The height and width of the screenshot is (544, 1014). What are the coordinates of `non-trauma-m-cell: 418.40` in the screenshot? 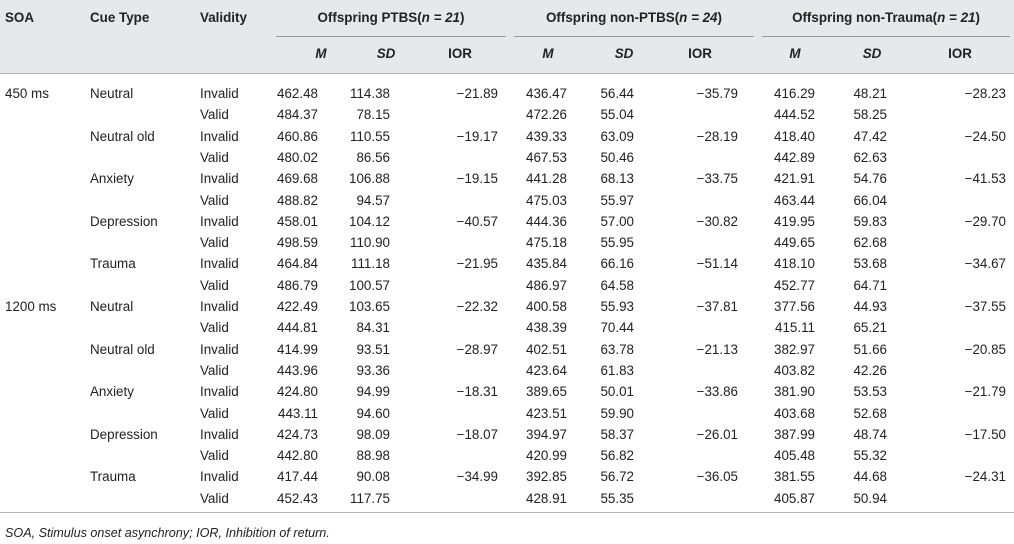 It's located at (794, 136).